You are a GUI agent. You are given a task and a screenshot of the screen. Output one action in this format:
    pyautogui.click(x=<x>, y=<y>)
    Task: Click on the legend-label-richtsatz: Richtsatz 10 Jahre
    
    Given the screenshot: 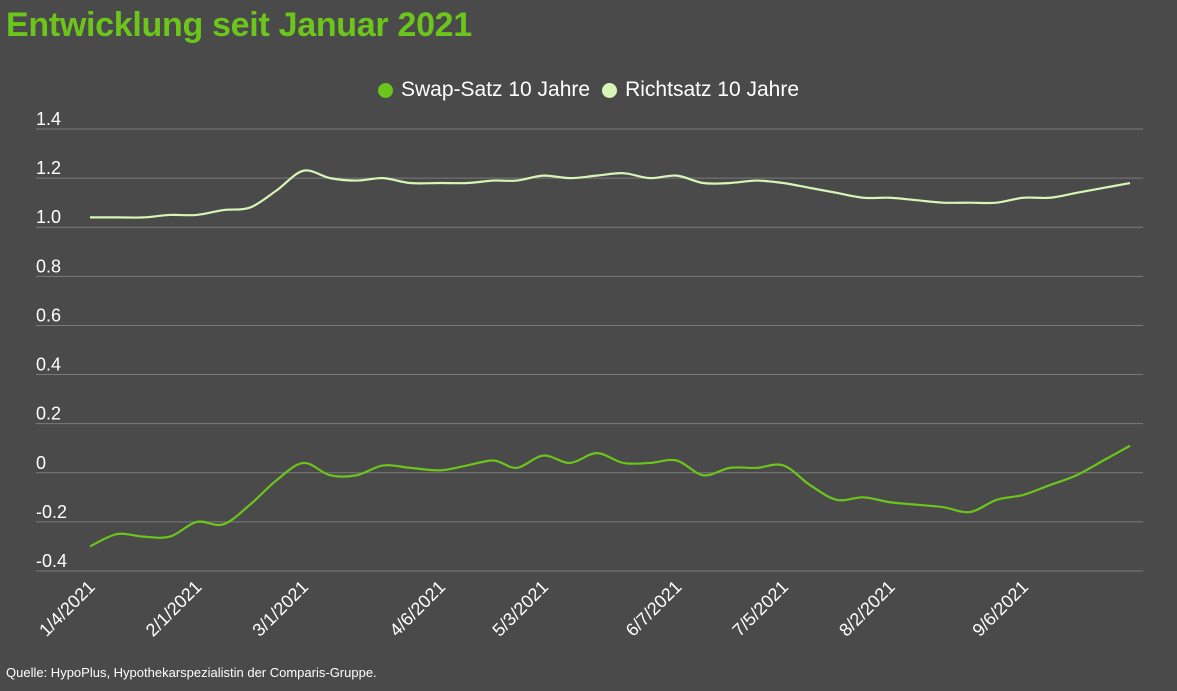 What is the action you would take?
    pyautogui.click(x=712, y=89)
    